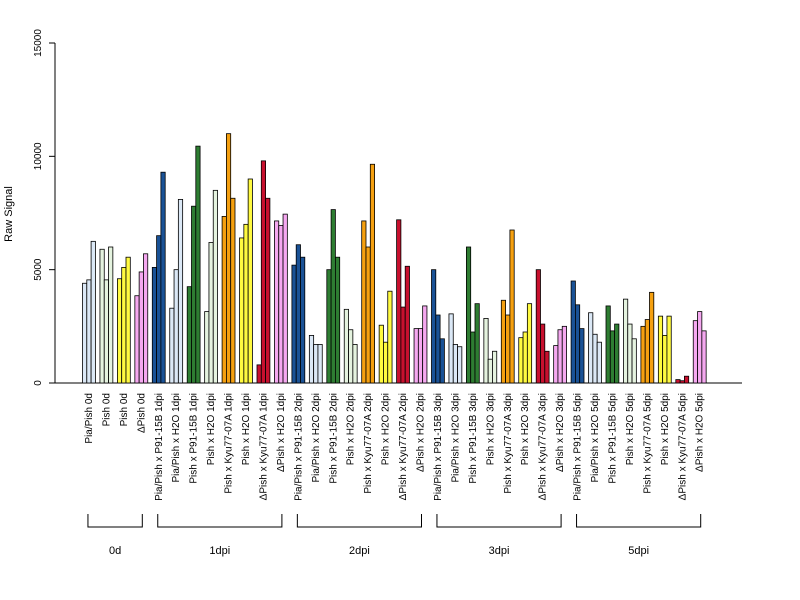 This screenshot has height=600, width=800. I want to click on timepoint-label: 0d, so click(115, 551).